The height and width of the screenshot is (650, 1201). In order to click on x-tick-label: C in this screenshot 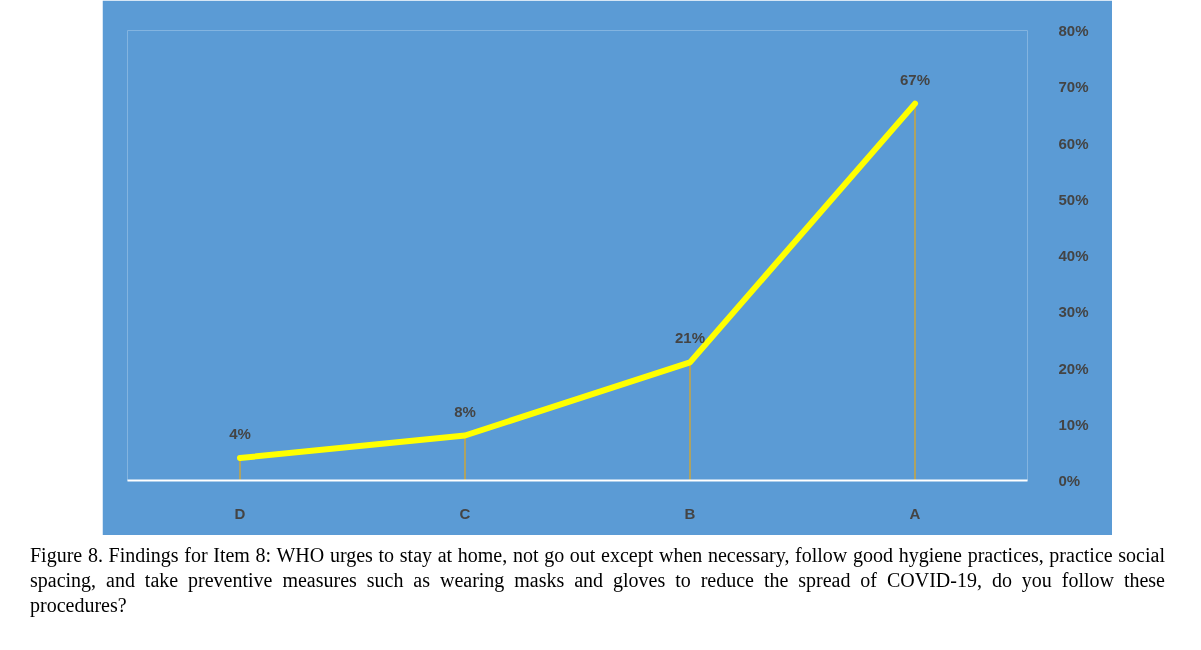, I will do `click(465, 513)`.